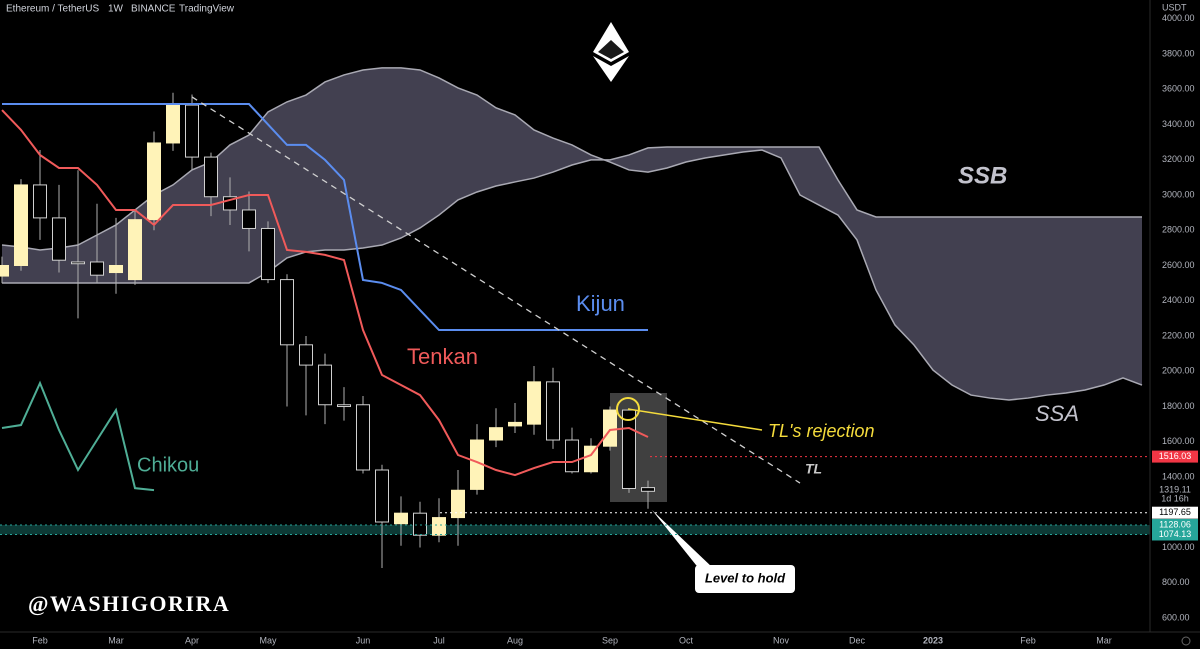 Image resolution: width=1200 pixels, height=649 pixels. Describe the element at coordinates (1178, 300) in the screenshot. I see `y-tick-label: 2400.00` at that location.